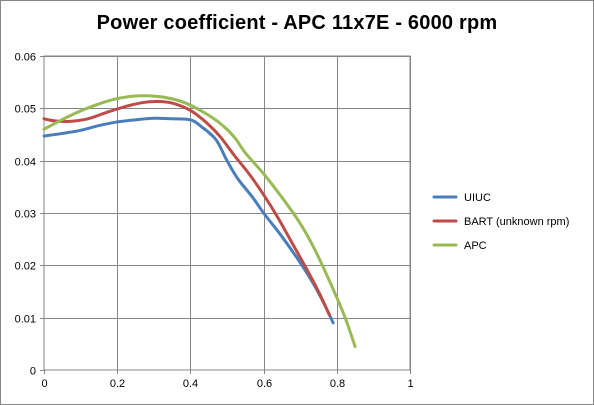  Describe the element at coordinates (410, 384) in the screenshot. I see `x-tick-label: 1` at that location.